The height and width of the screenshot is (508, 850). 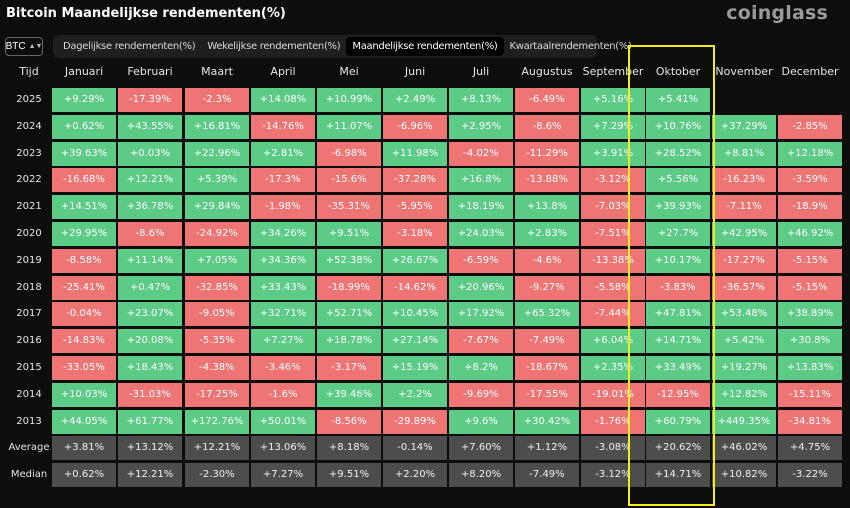 I want to click on stat-cell: +7.27%, so click(x=283, y=475).